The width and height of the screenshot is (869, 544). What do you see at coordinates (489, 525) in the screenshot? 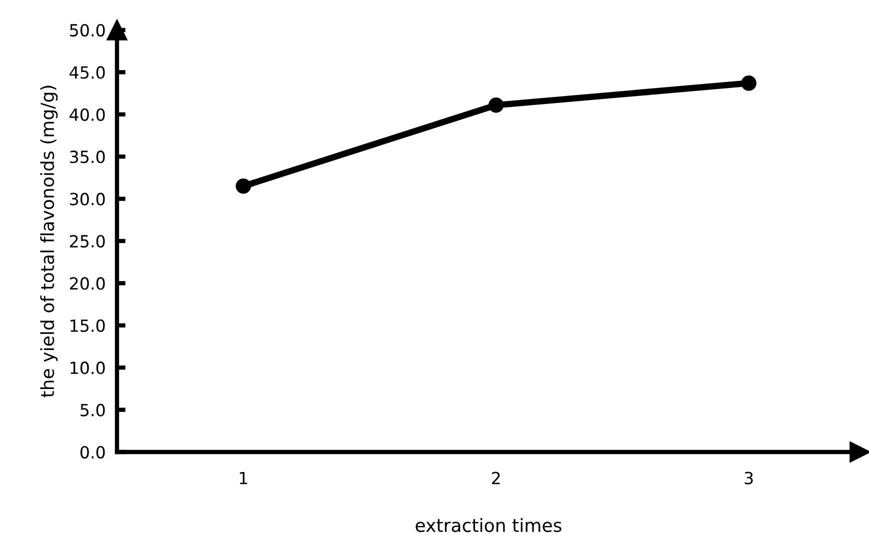
I see `x-axis-title: extraction times` at bounding box center [489, 525].